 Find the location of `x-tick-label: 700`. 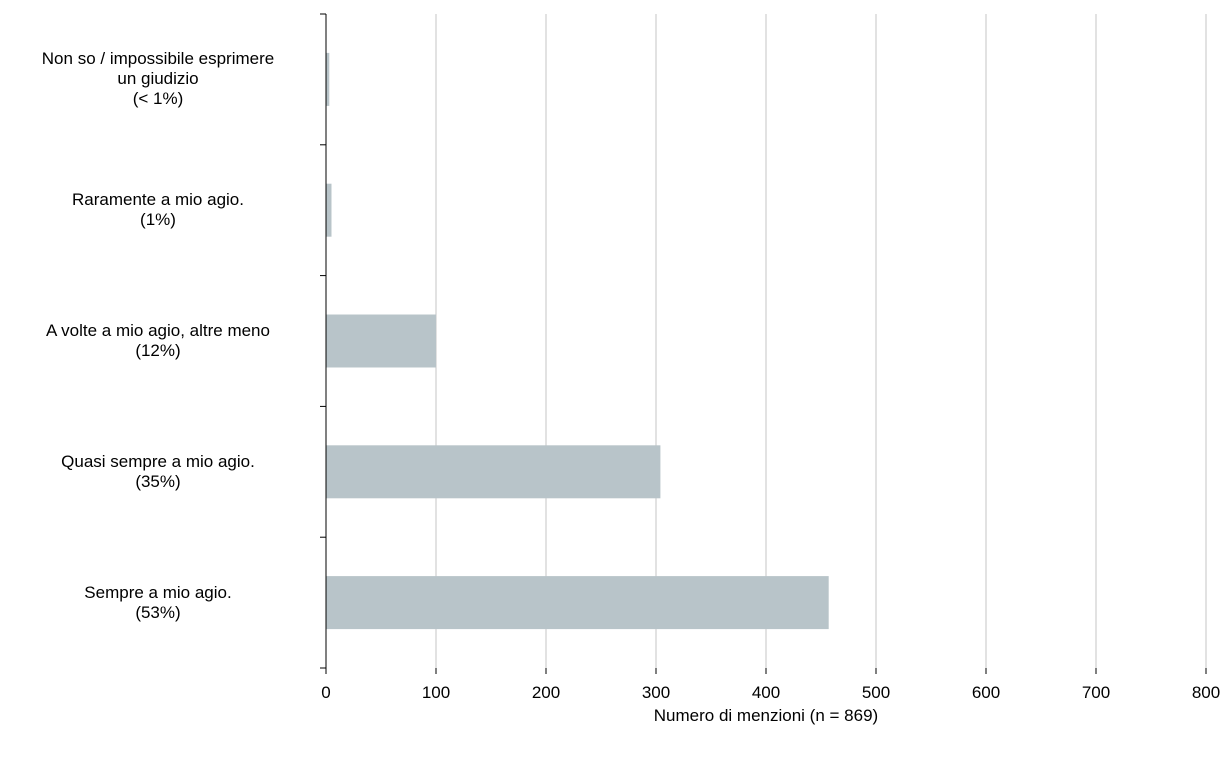

x-tick-label: 700 is located at coordinates (1096, 692).